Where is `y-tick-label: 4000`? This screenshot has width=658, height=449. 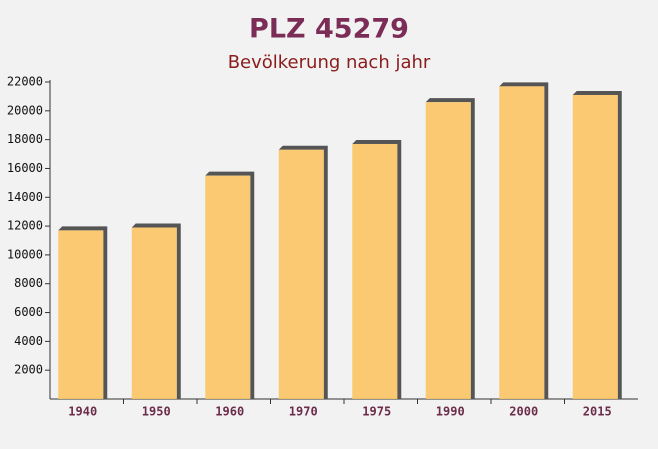
y-tick-label: 4000 is located at coordinates (28, 341).